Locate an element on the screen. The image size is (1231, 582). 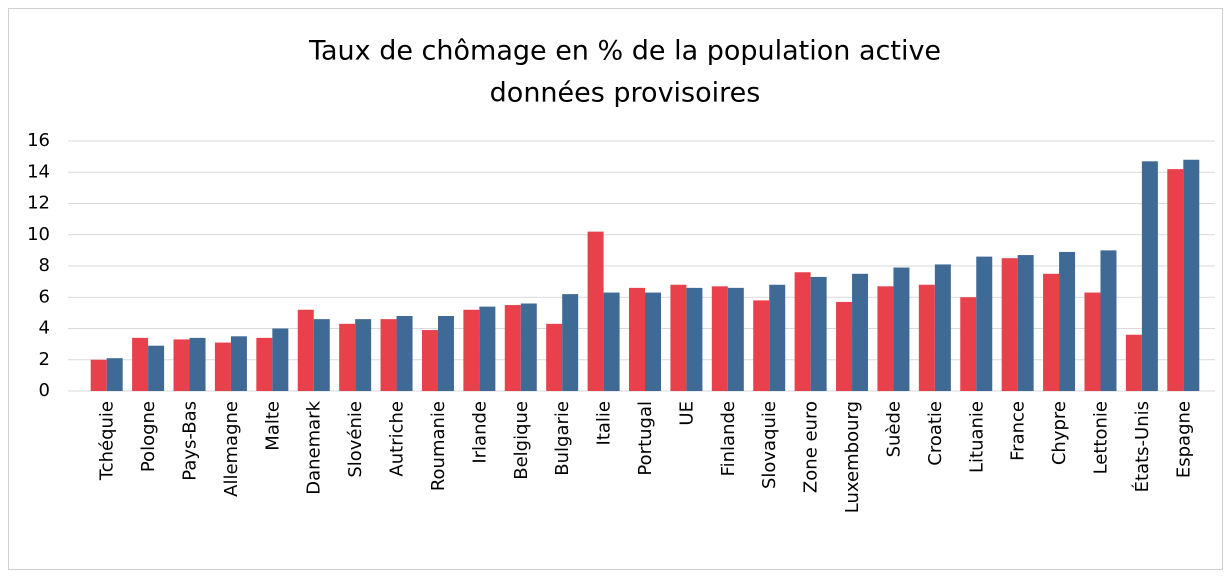
y-tick-label: 16 is located at coordinates (38, 140).